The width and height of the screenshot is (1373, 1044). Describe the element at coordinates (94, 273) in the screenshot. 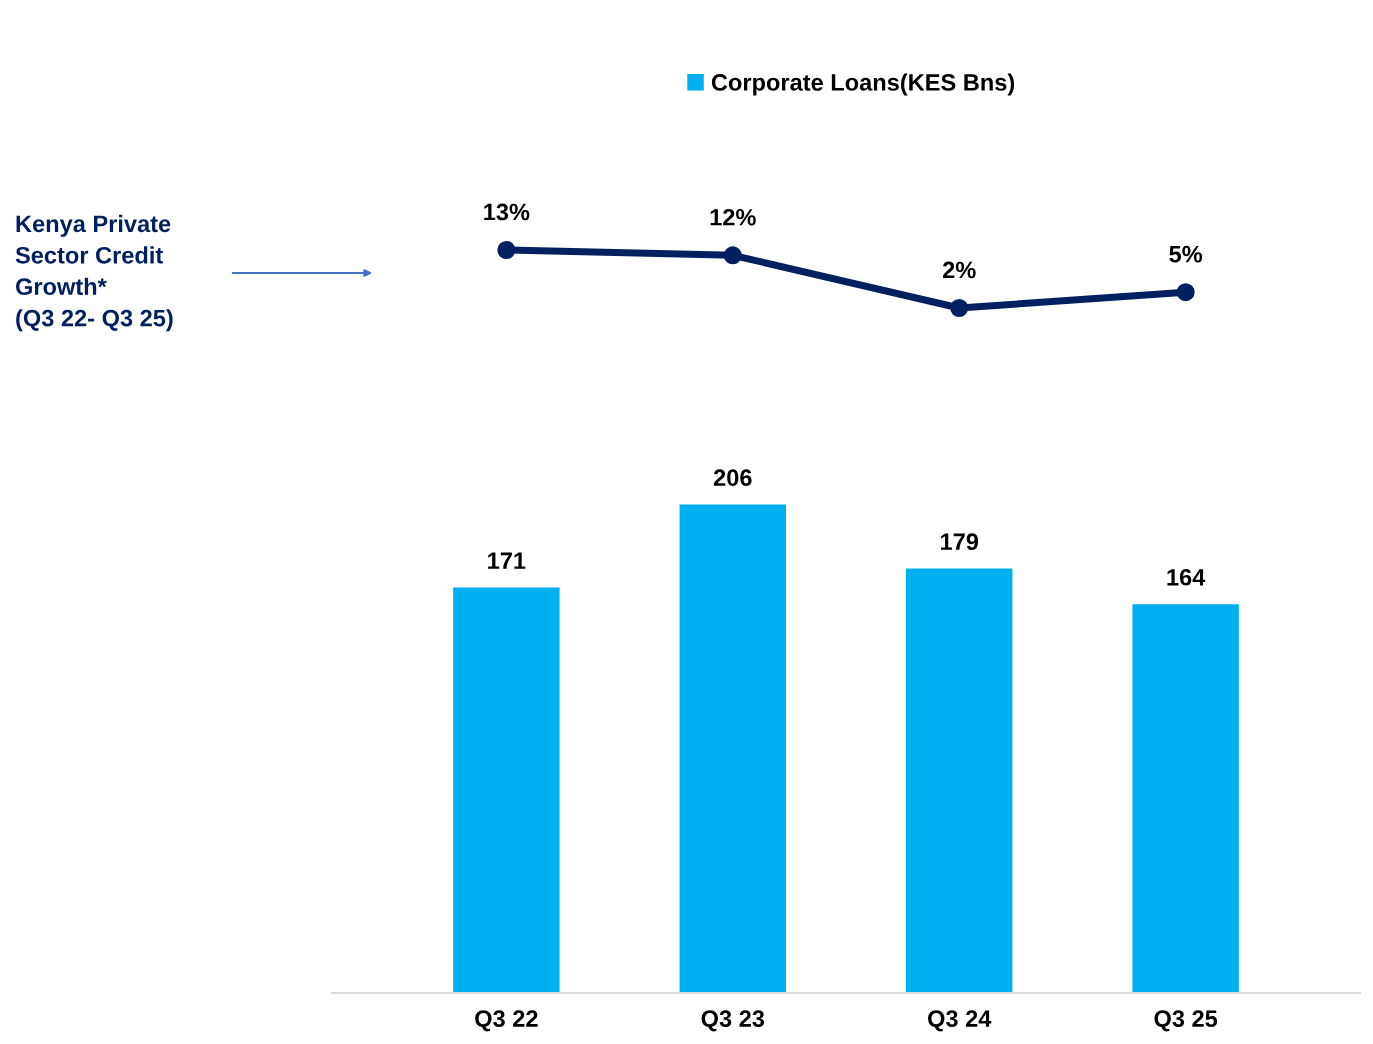

I see `text: Kenya Private Sector Credit Growth* (Q3 22- Q3 25)` at that location.